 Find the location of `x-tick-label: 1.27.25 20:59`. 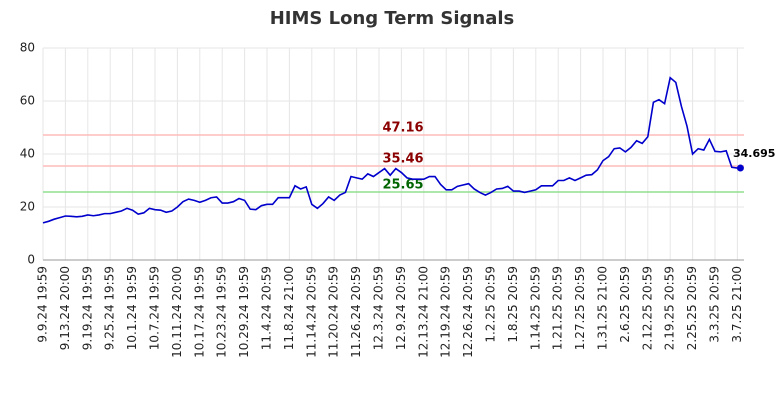

x-tick-label: 1.27.25 20:59 is located at coordinates (580, 308).